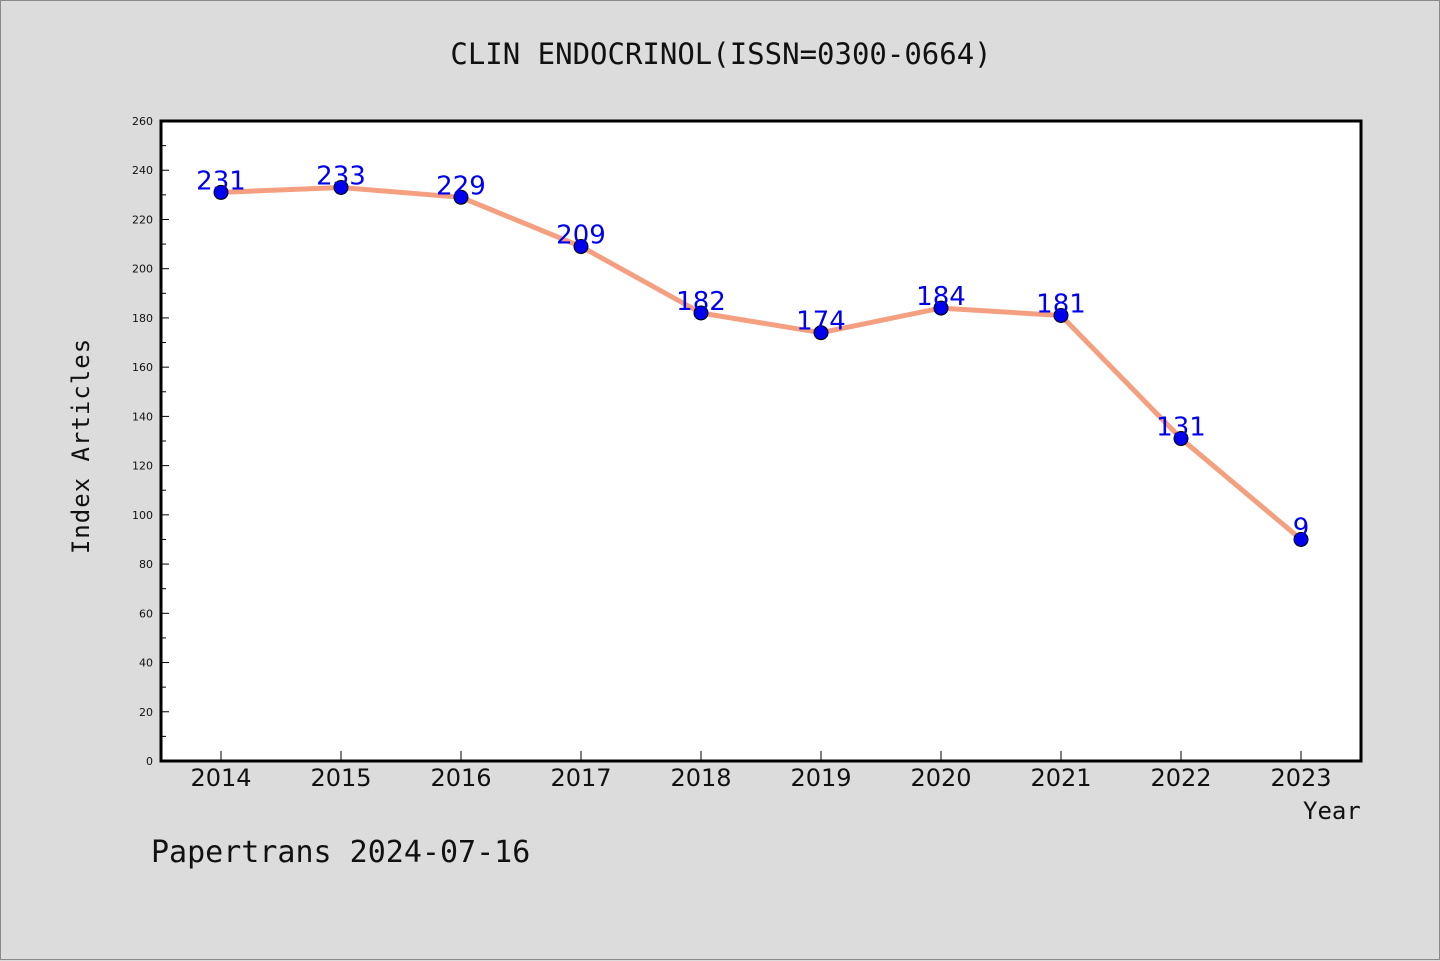 Image resolution: width=1440 pixels, height=961 pixels. I want to click on y-tick-label: 100, so click(142, 515).